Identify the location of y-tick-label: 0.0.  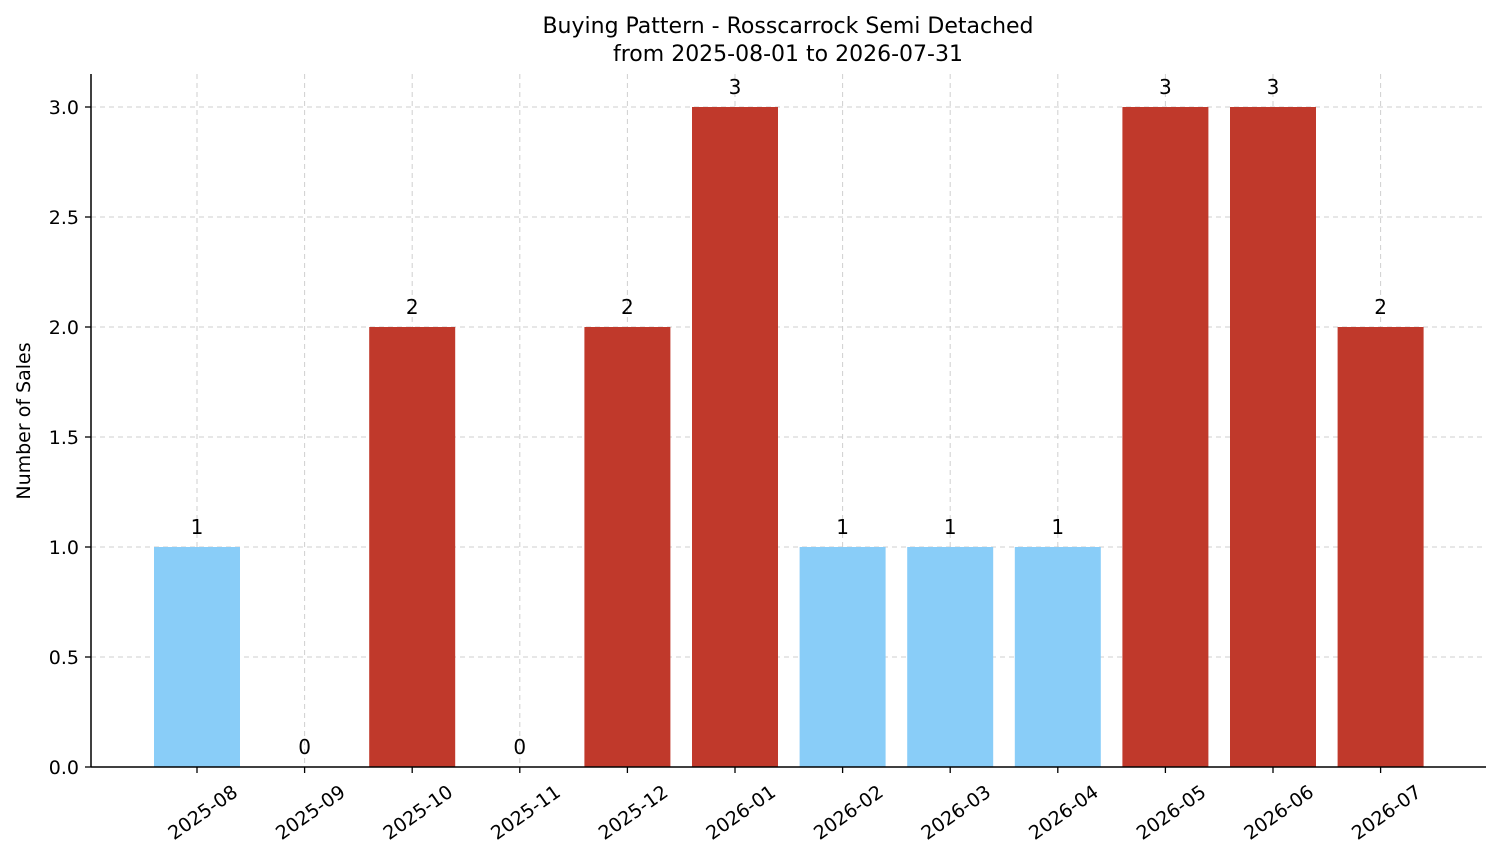
(64, 768).